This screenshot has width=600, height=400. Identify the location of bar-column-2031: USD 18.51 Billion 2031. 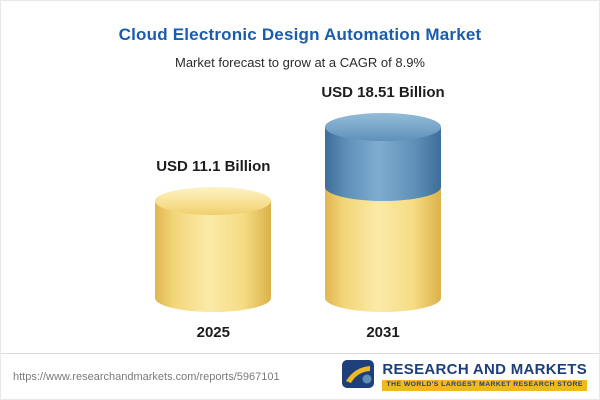
(382, 212).